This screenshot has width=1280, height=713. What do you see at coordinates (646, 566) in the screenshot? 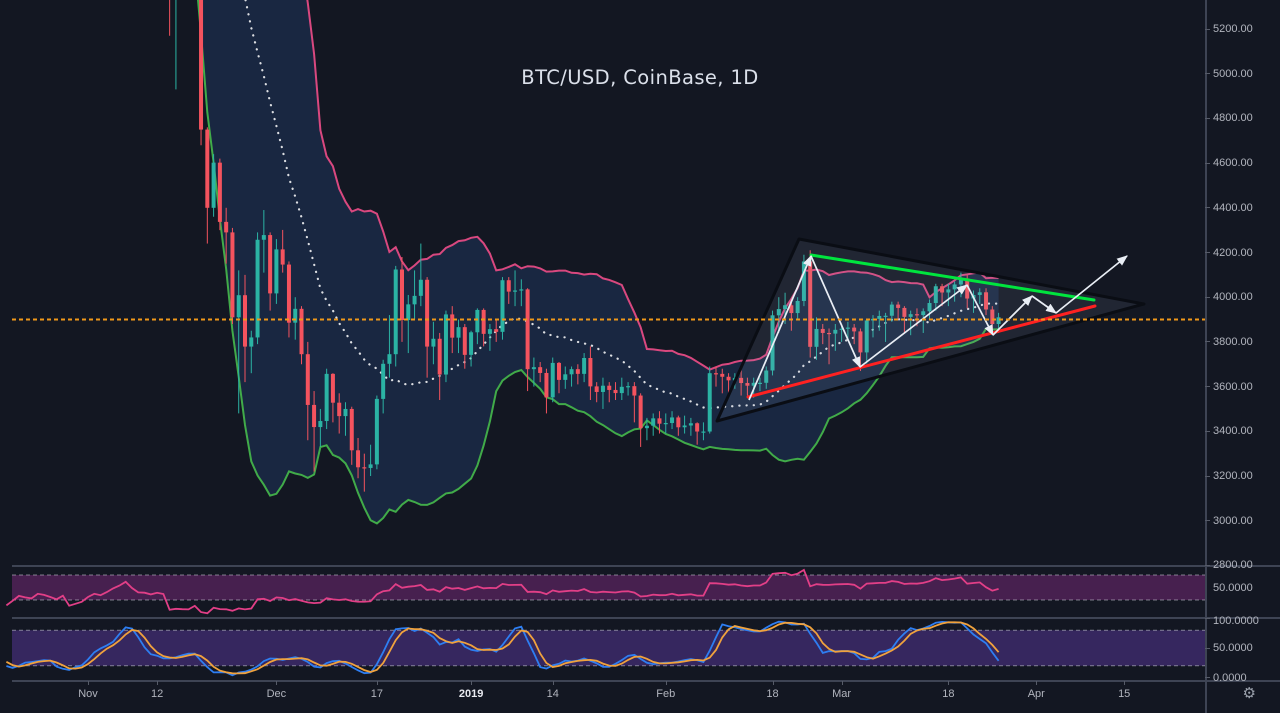
I see `pane-separator-price-rsi` at bounding box center [646, 566].